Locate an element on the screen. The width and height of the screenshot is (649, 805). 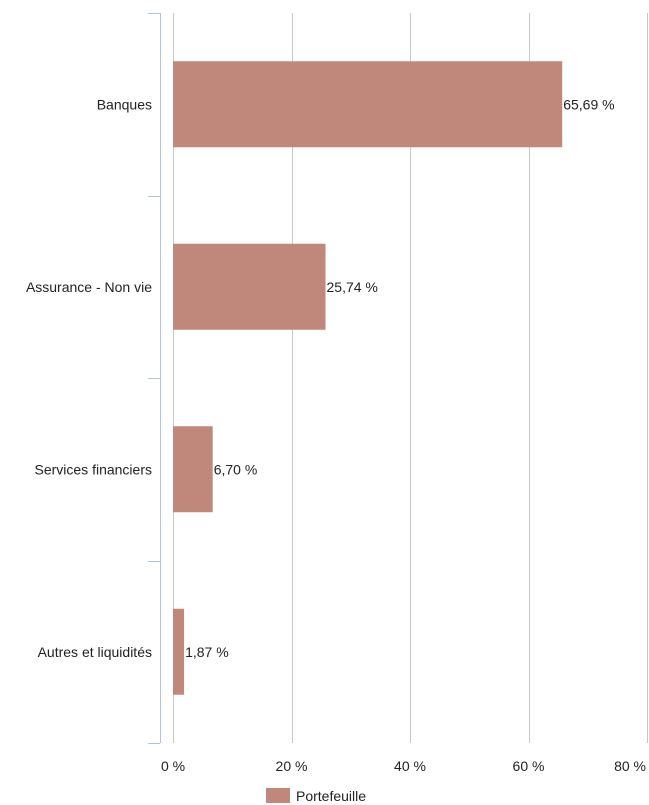
legend: Portefeuille is located at coordinates (316, 796).